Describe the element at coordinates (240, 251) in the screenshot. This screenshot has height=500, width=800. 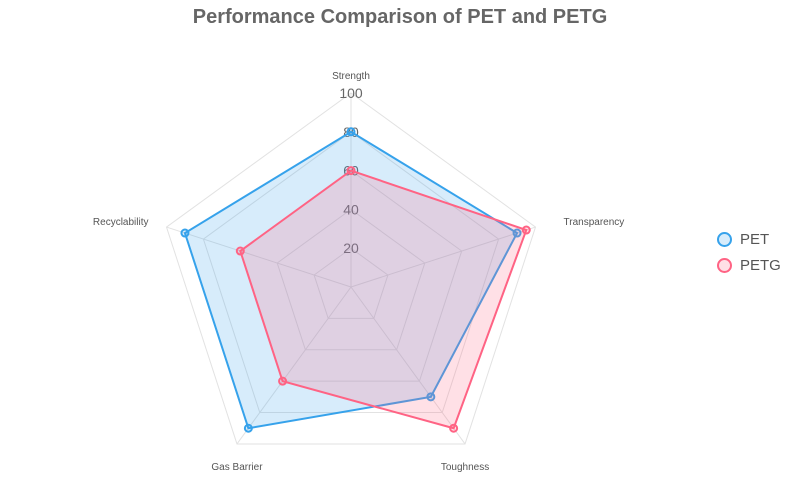
I see `point-petg-recyclability` at that location.